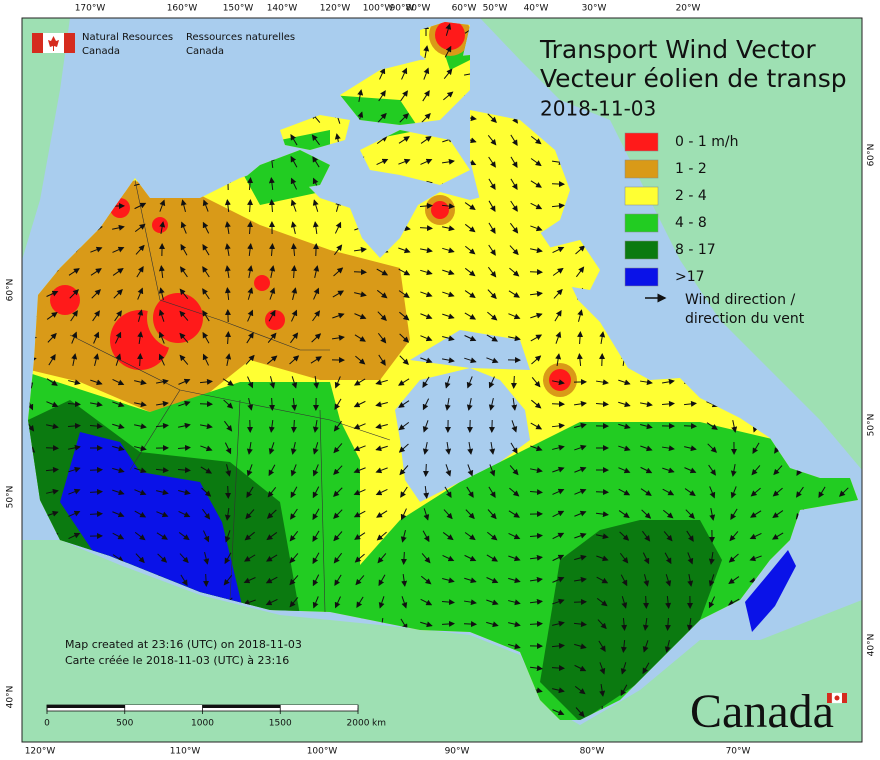 The height and width of the screenshot is (760, 880). I want to click on scale-segment, so click(86, 706).